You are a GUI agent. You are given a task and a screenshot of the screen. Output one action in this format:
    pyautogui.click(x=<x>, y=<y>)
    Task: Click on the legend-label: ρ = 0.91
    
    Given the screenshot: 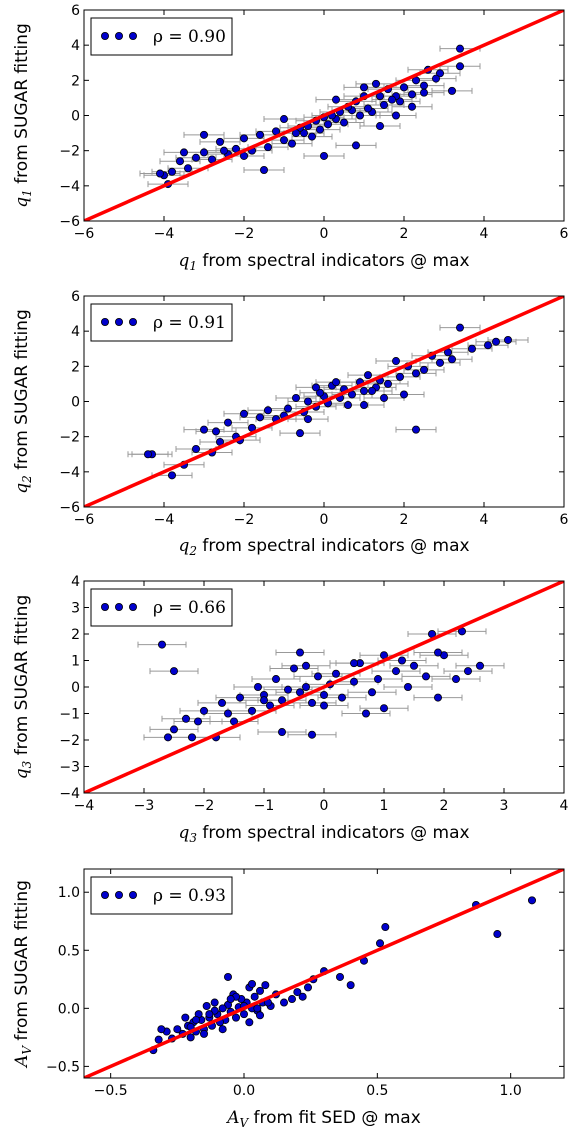 What is the action you would take?
    pyautogui.click(x=189, y=323)
    